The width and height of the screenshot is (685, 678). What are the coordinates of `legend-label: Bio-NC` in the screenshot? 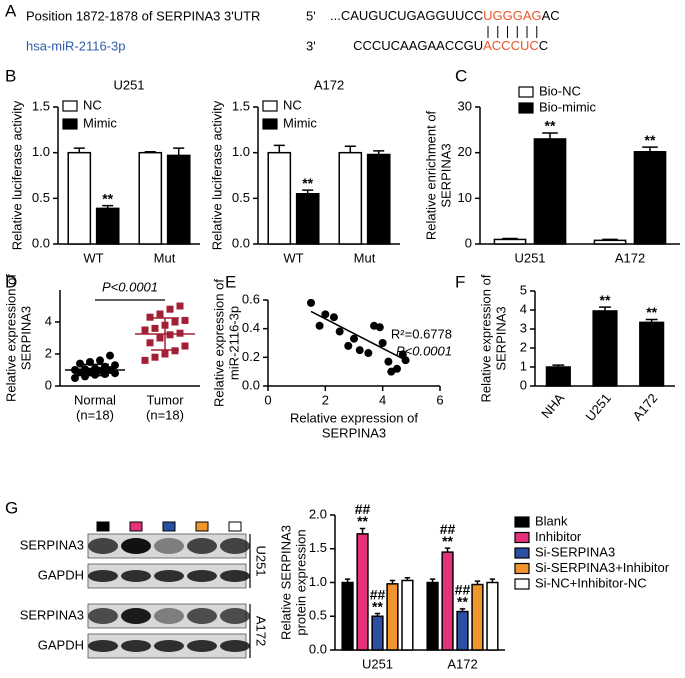 It's located at (560, 90).